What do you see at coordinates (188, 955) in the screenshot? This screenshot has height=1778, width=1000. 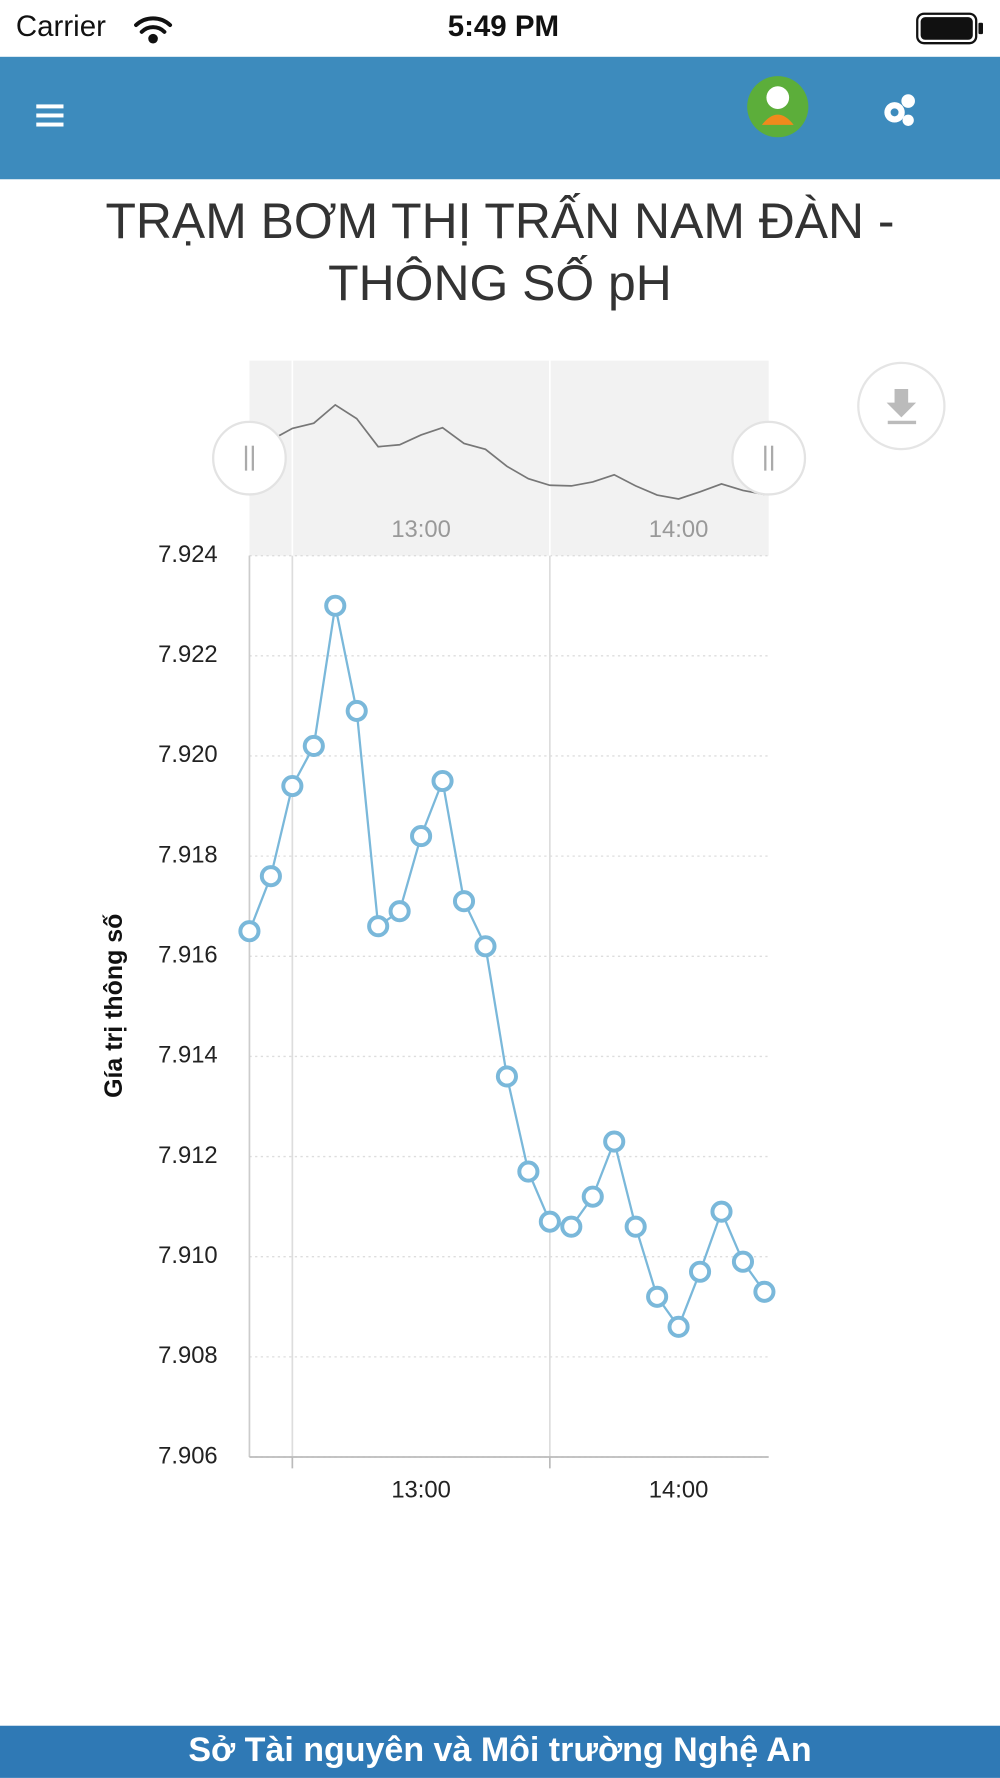 I see `y-tick-label: 7.916` at bounding box center [188, 955].